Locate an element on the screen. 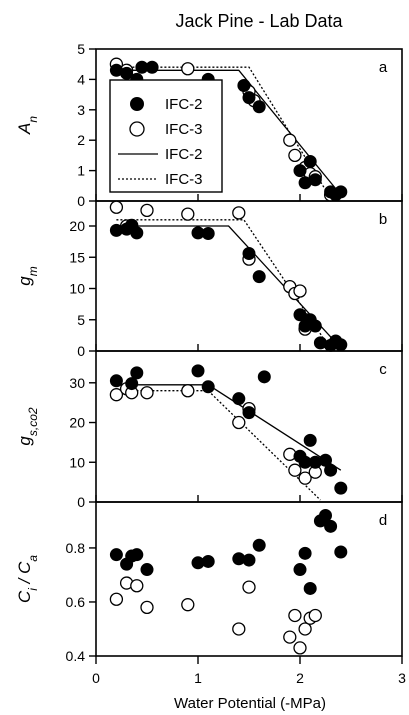 The height and width of the screenshot is (715, 409). panel-letter: a is located at coordinates (383, 67).